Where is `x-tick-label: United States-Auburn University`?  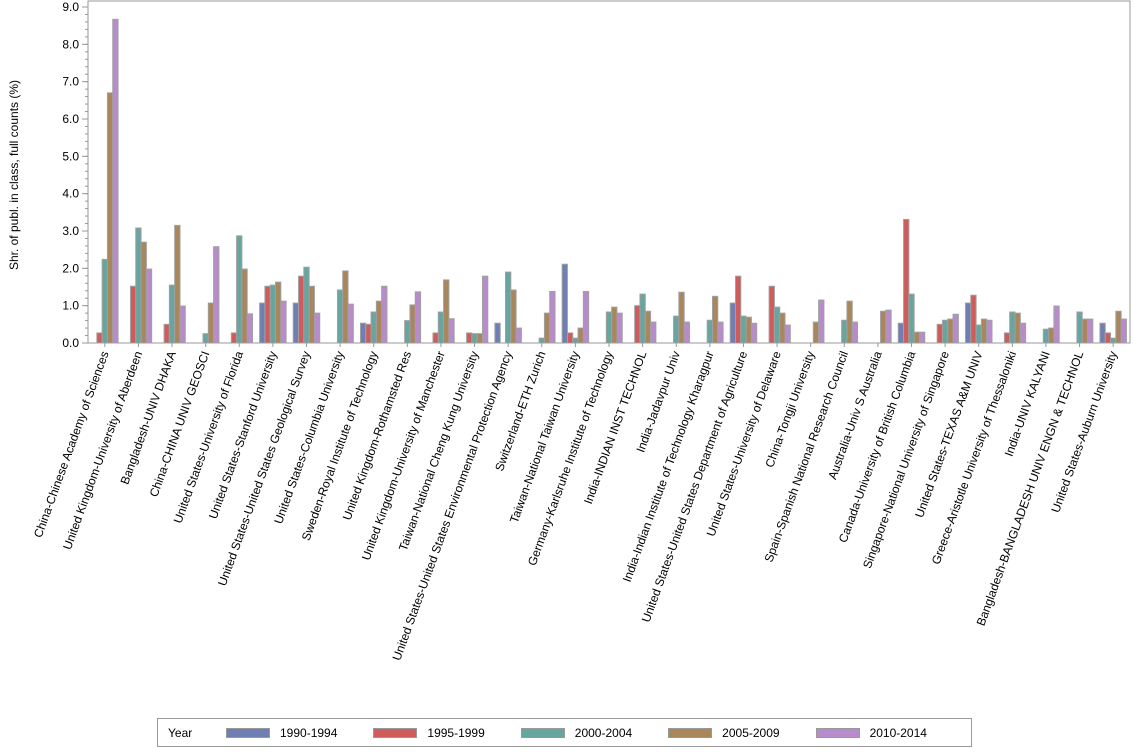
x-tick-label: United States-Auburn University is located at coordinates (1084, 431).